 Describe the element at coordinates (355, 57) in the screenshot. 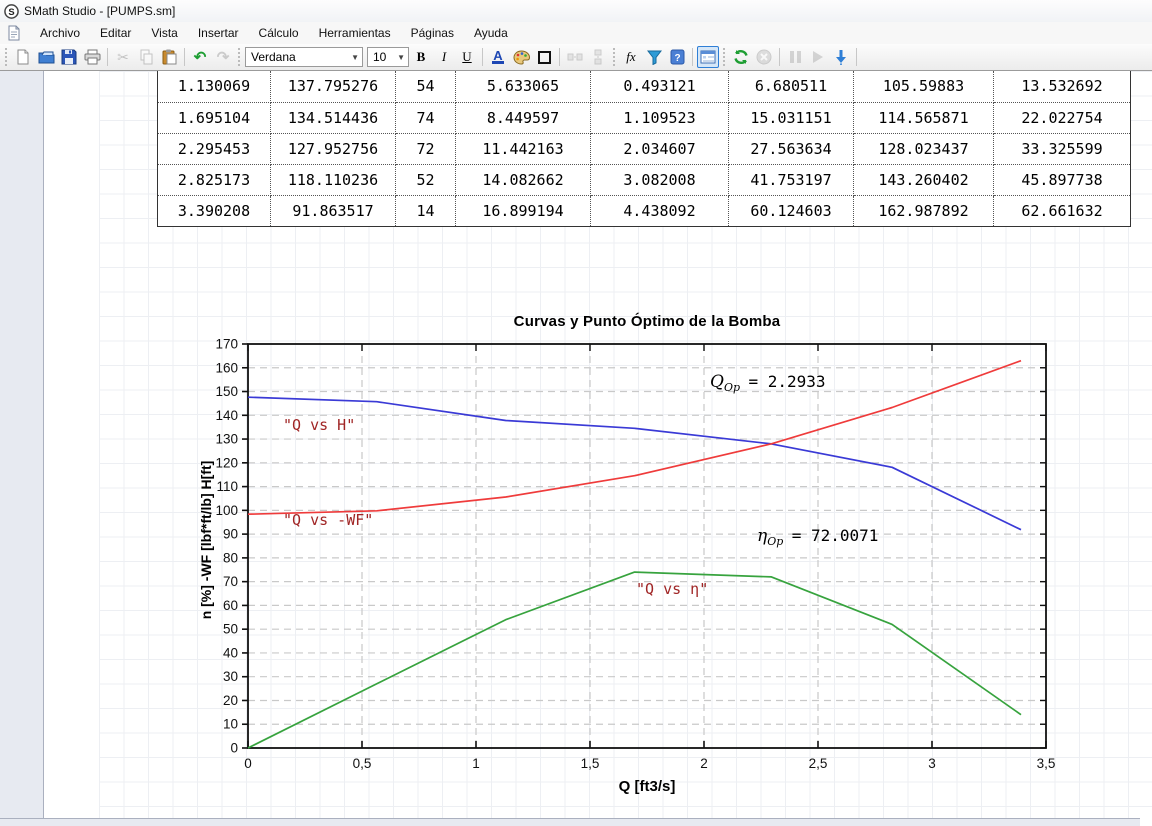

I see `chevron-down-icon: ▼` at that location.